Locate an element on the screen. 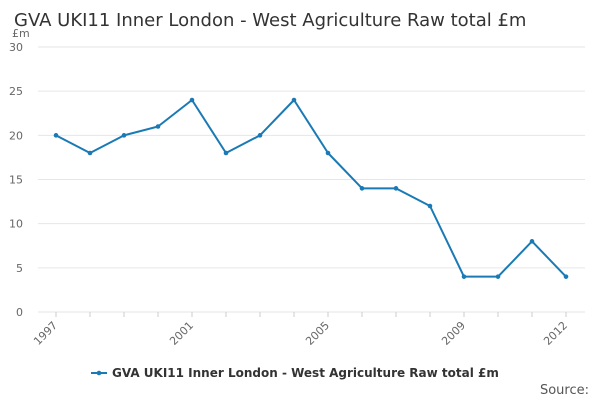  legend-swatch-point is located at coordinates (99, 373).